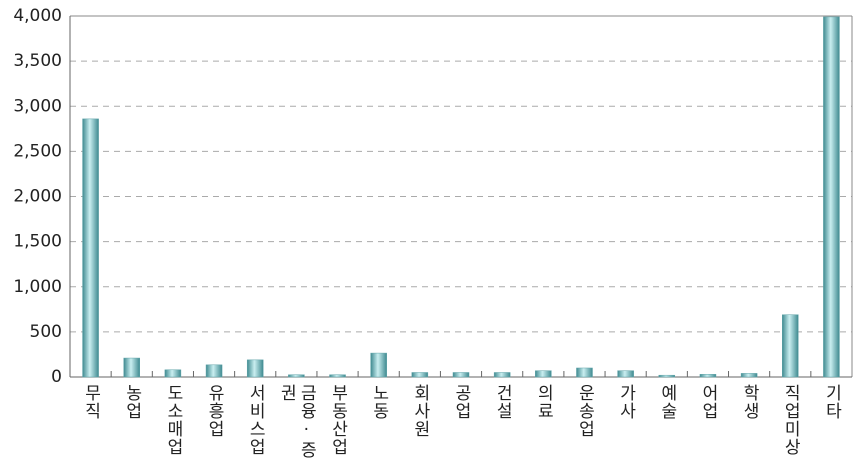 The image size is (854, 474). What do you see at coordinates (37, 16) in the screenshot?
I see `y-tick-label: 4,000` at bounding box center [37, 16].